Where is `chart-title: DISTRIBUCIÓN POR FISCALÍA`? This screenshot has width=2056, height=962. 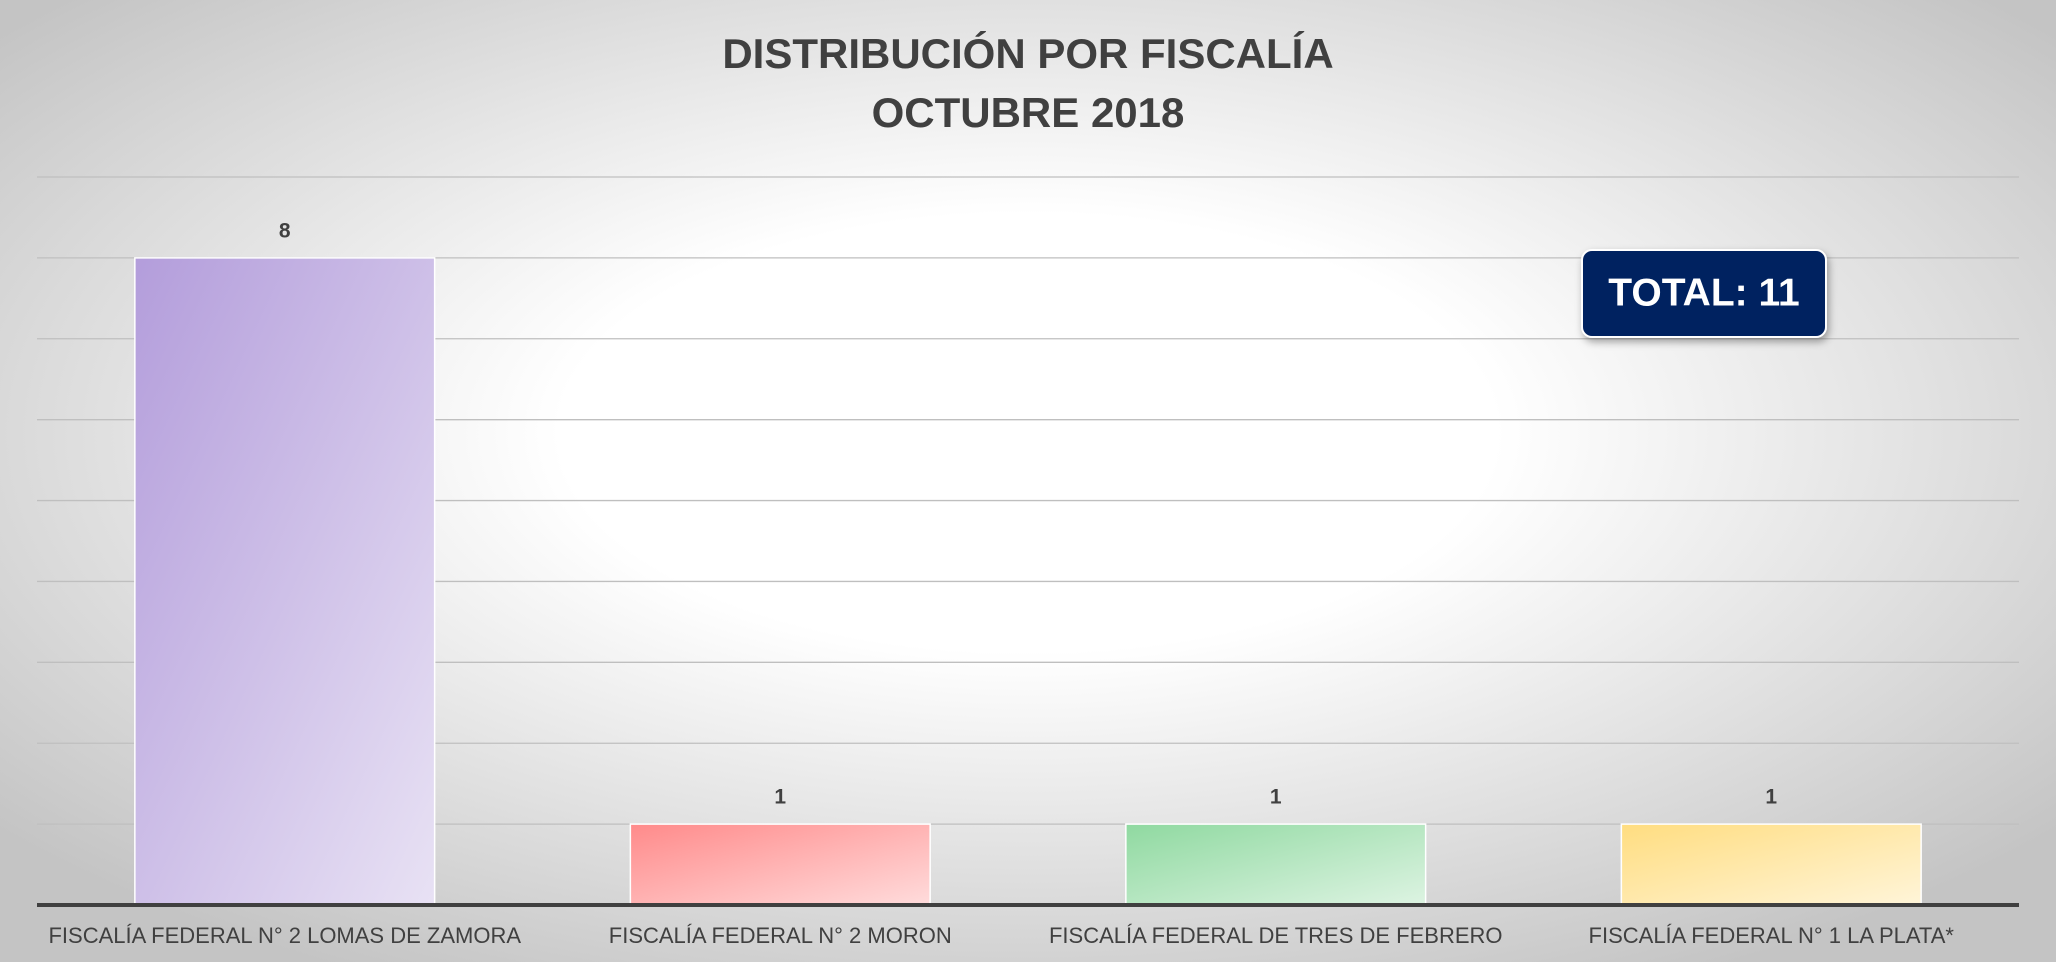 chart-title: DISTRIBUCIÓN POR FISCALÍA is located at coordinates (1027, 53).